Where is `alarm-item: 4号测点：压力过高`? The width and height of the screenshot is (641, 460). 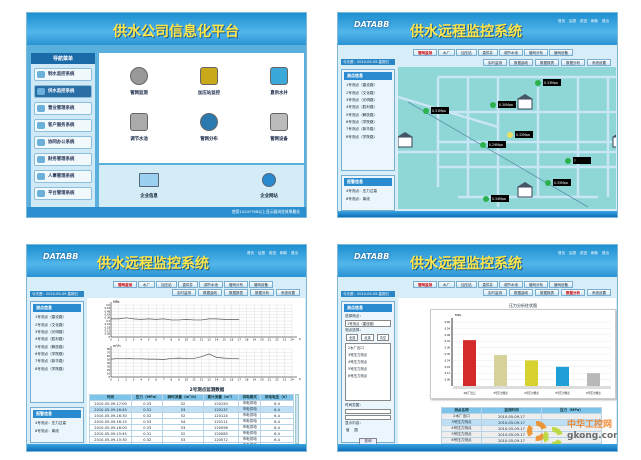 alarm-item: 4号测点：压力过高 is located at coordinates (51, 423).